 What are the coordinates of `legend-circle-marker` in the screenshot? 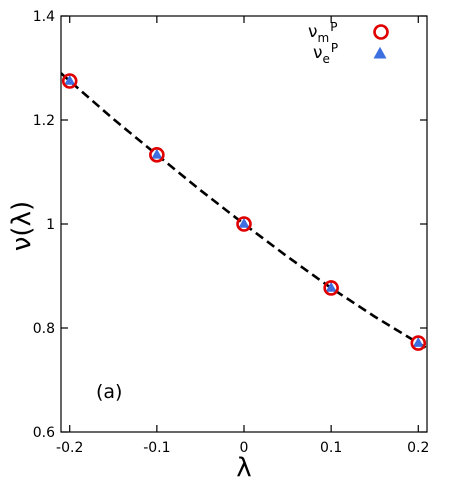 It's located at (381, 32).